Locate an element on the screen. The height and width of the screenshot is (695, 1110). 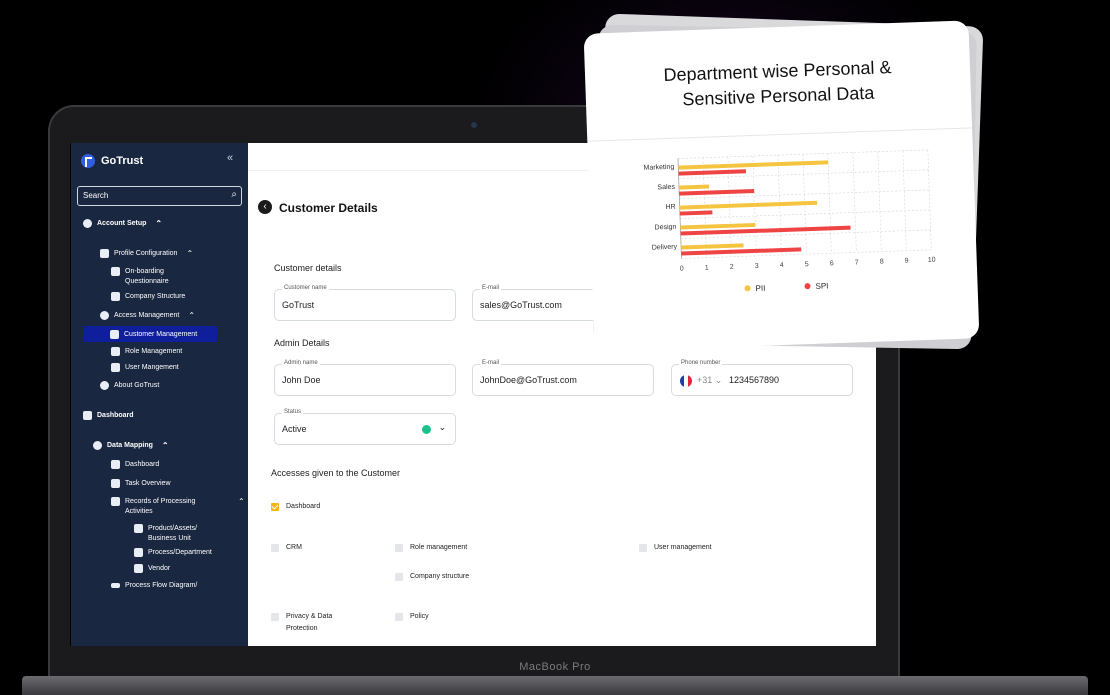
access-crm-checkbox: CRM is located at coordinates (286, 548).